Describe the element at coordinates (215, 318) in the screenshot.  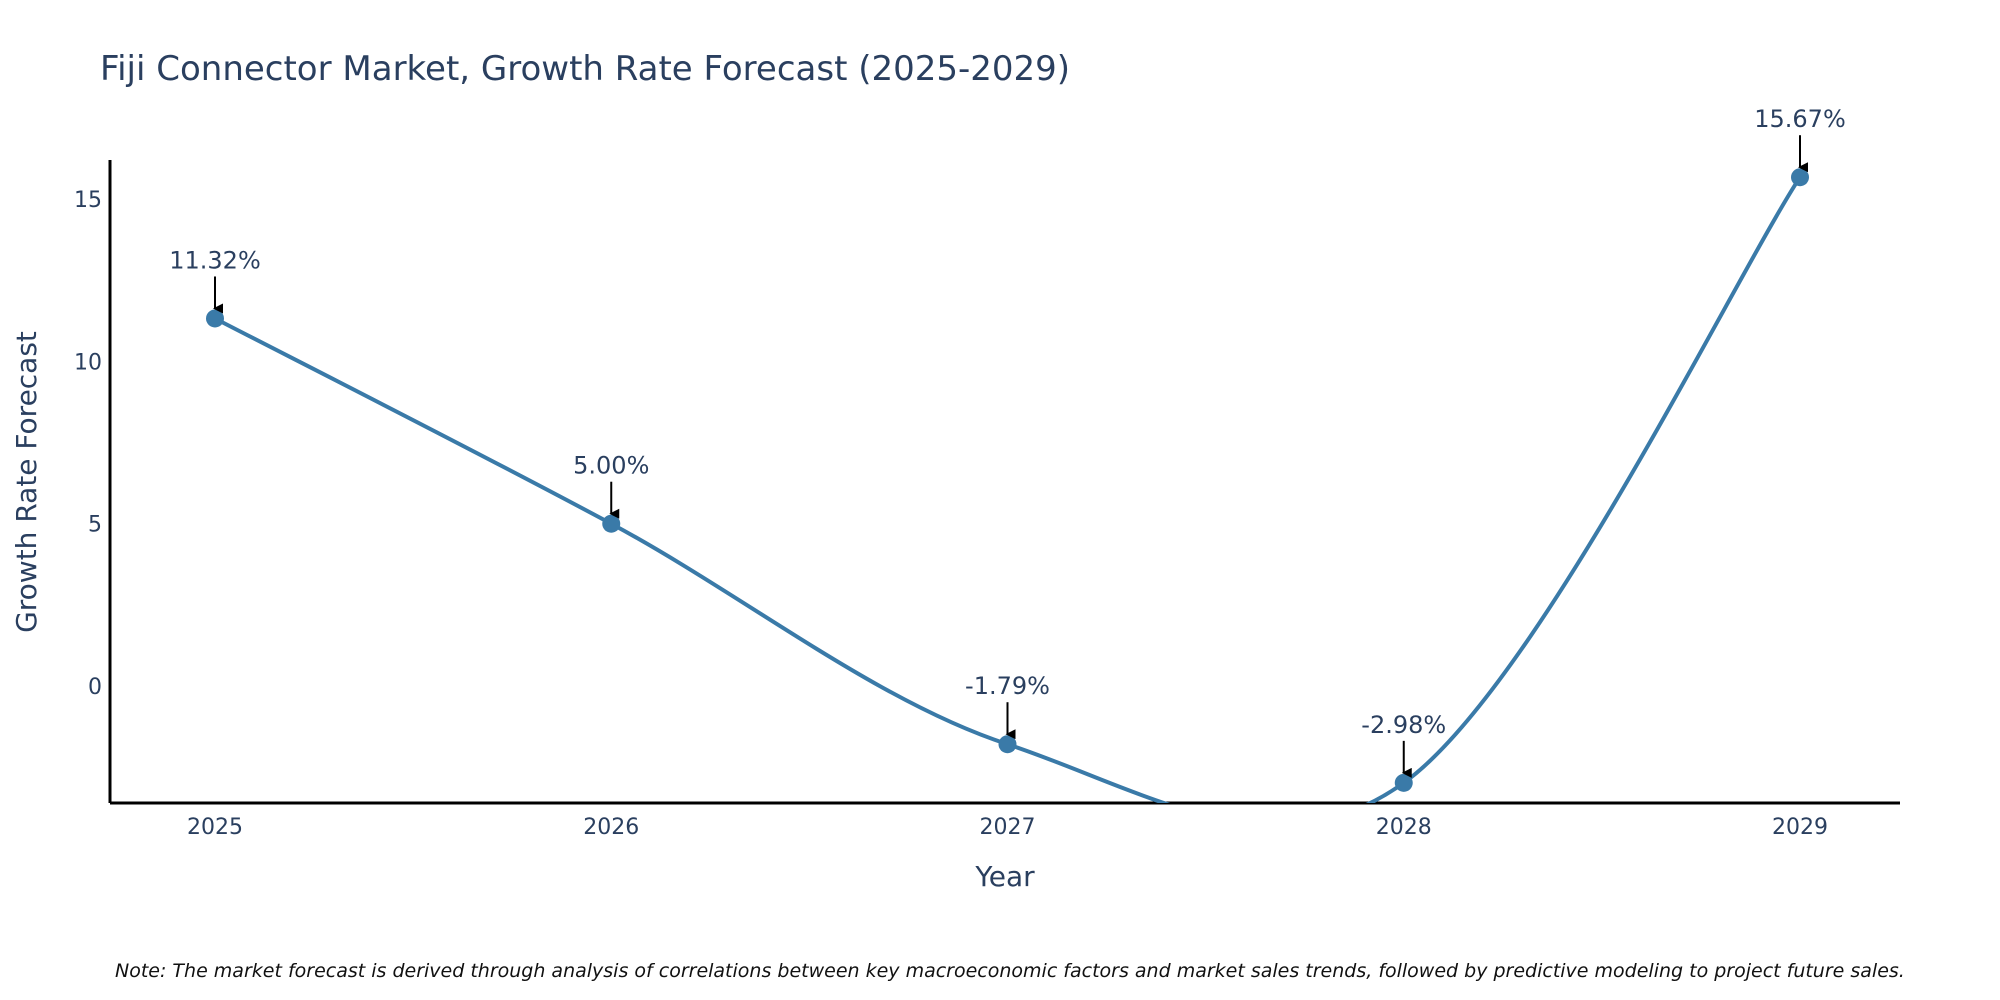
I see `data-point-2025` at that location.